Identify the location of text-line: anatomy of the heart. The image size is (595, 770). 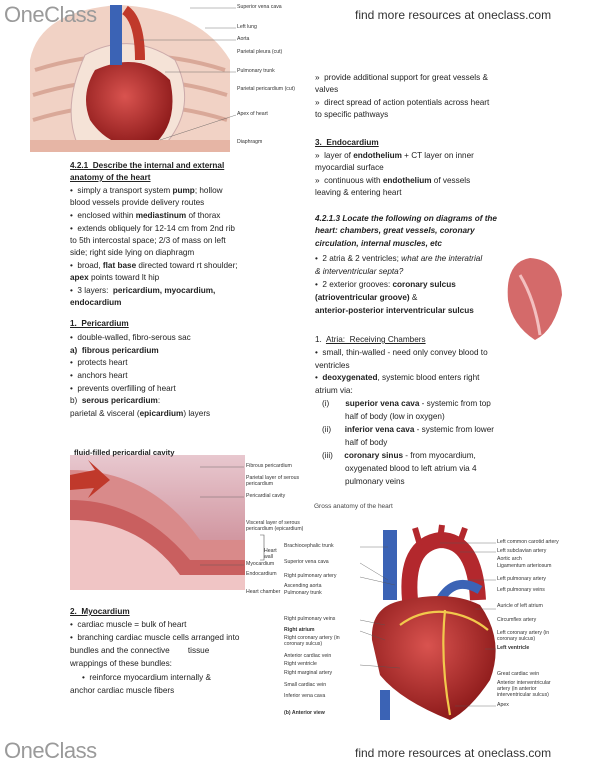
(110, 178).